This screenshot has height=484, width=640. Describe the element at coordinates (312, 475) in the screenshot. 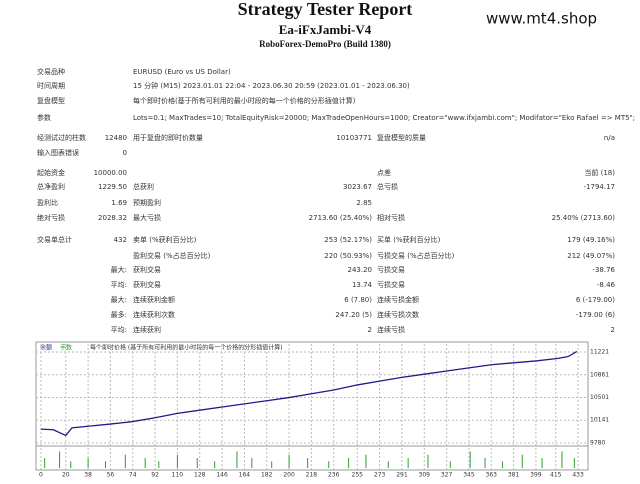

I see `x-tick-label: 218` at that location.